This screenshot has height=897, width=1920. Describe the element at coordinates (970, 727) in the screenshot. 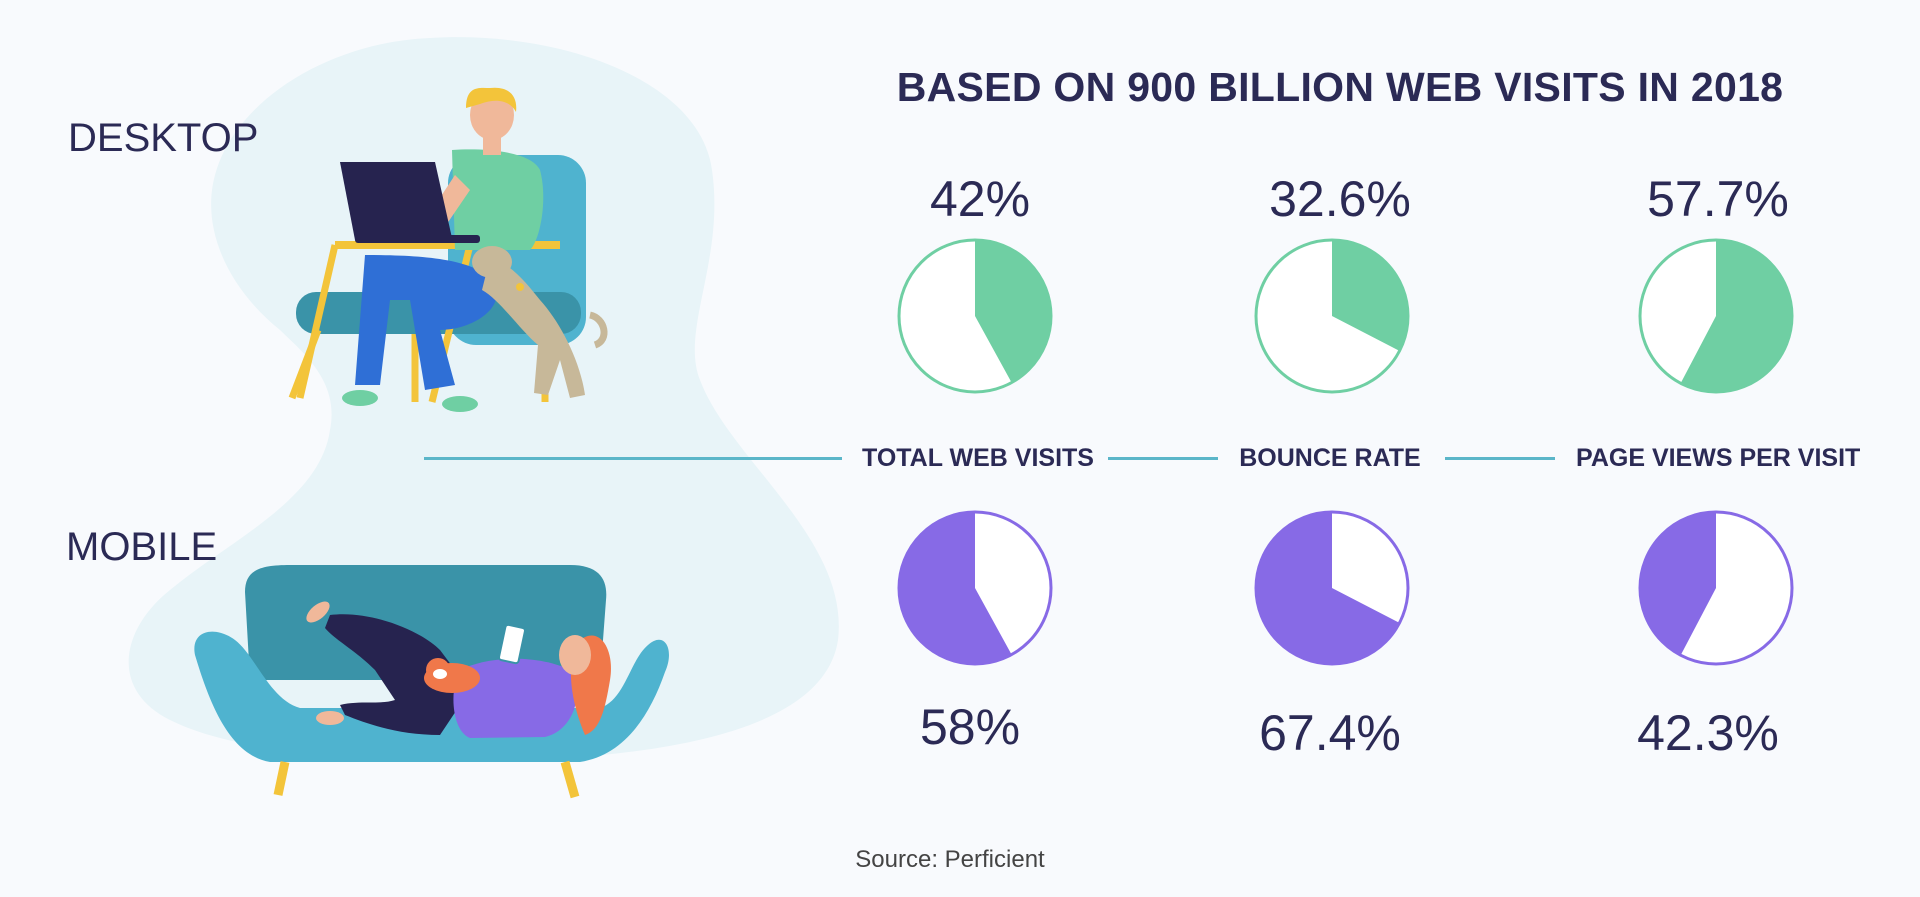

I see `mobile-value-label: 58%` at that location.